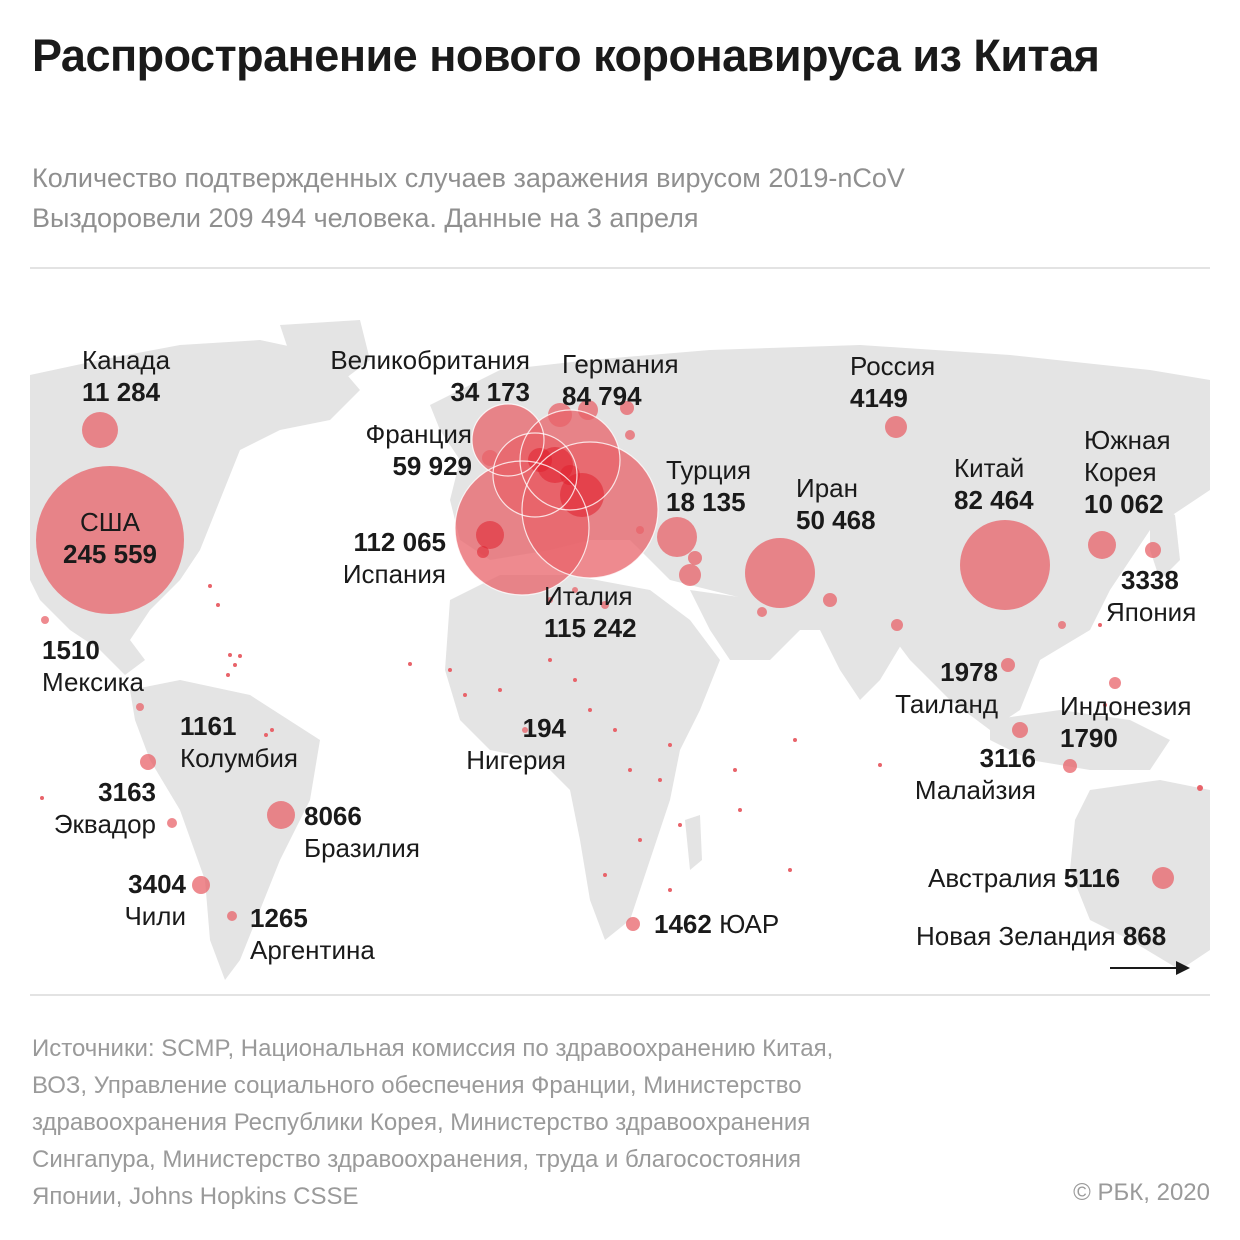 The width and height of the screenshot is (1240, 1240). I want to click on label-germany: Германия 84 794, so click(620, 380).